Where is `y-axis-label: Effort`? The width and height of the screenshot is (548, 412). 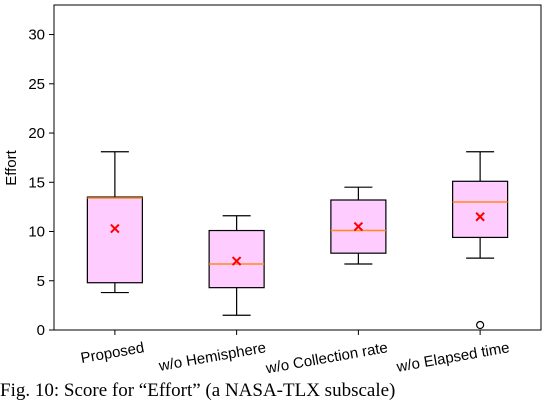
y-axis-label: Effort is located at coordinates (11, 167).